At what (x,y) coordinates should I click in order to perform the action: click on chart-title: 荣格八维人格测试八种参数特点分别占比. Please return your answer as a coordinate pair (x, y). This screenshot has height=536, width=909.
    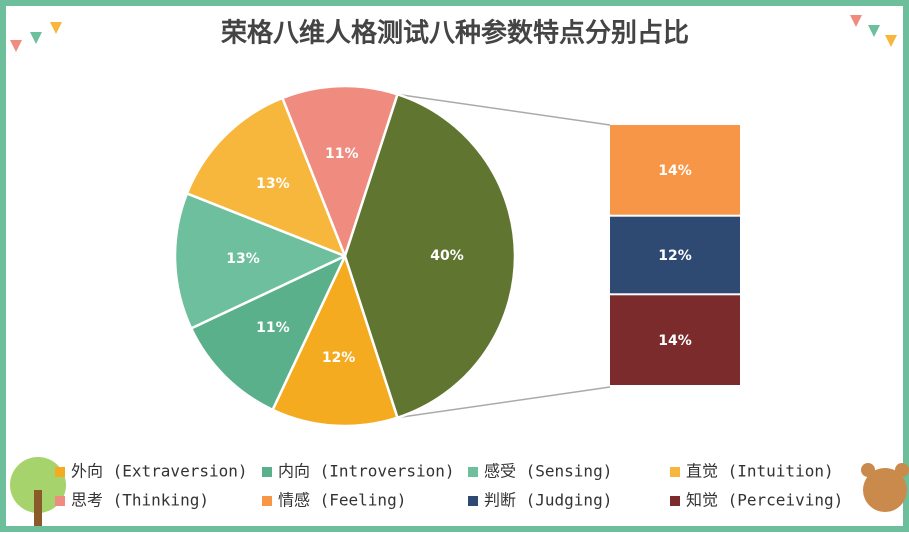
    Looking at the image, I should click on (455, 33).